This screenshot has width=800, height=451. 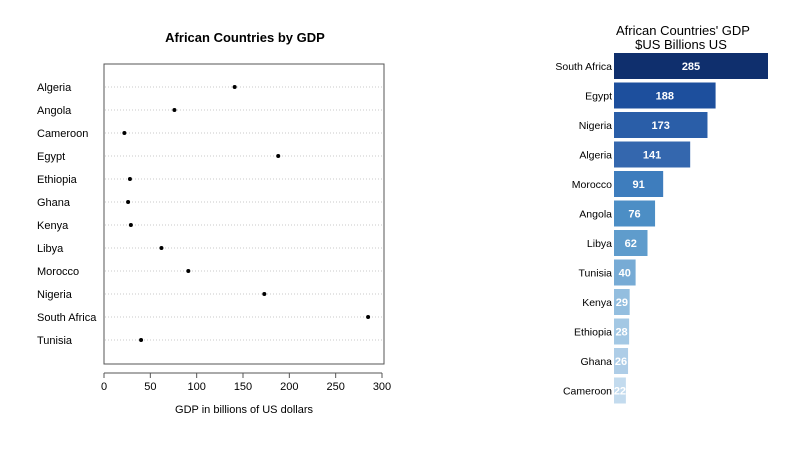 What do you see at coordinates (592, 185) in the screenshot?
I see `bar-chart-category-label: Morocco` at bounding box center [592, 185].